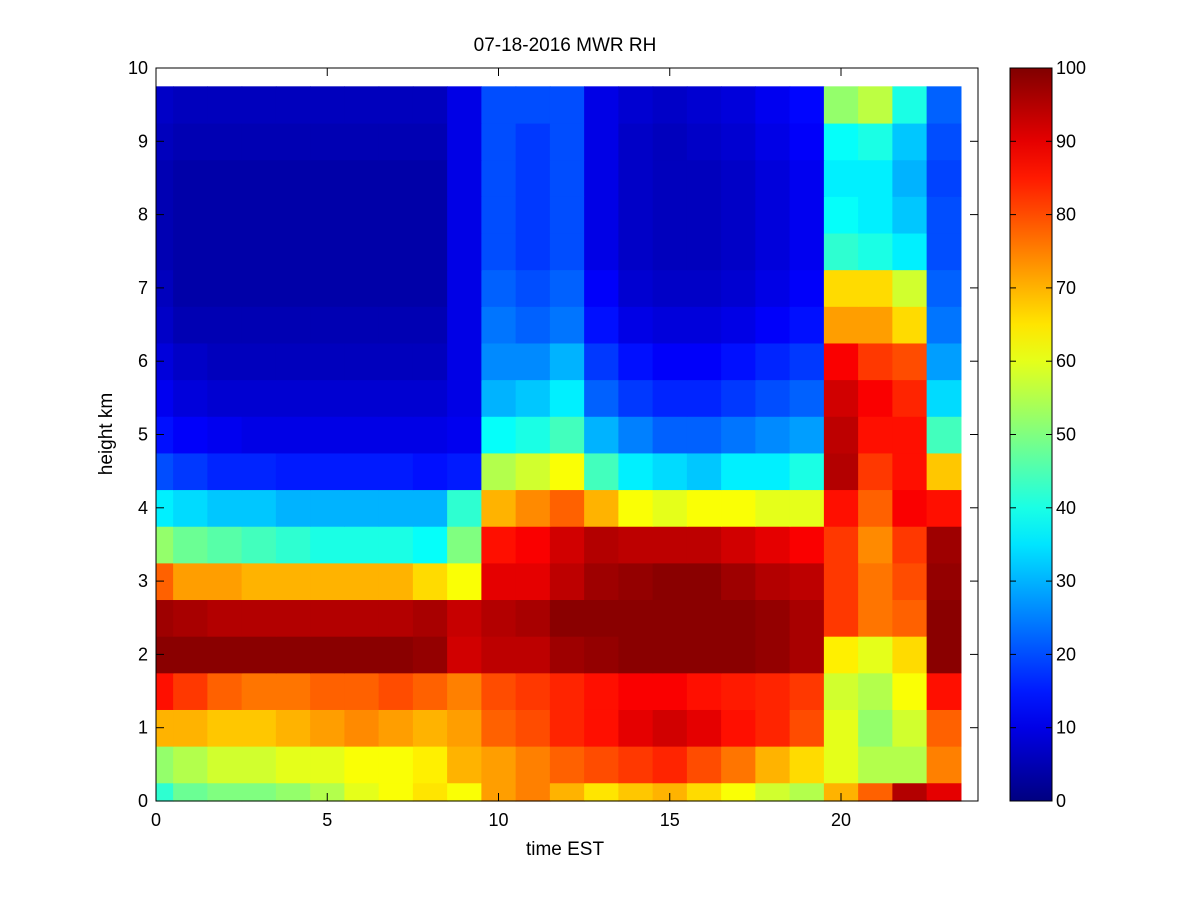 This screenshot has width=1200, height=900. What do you see at coordinates (143, 728) in the screenshot?
I see `y-tick-label: 1` at bounding box center [143, 728].